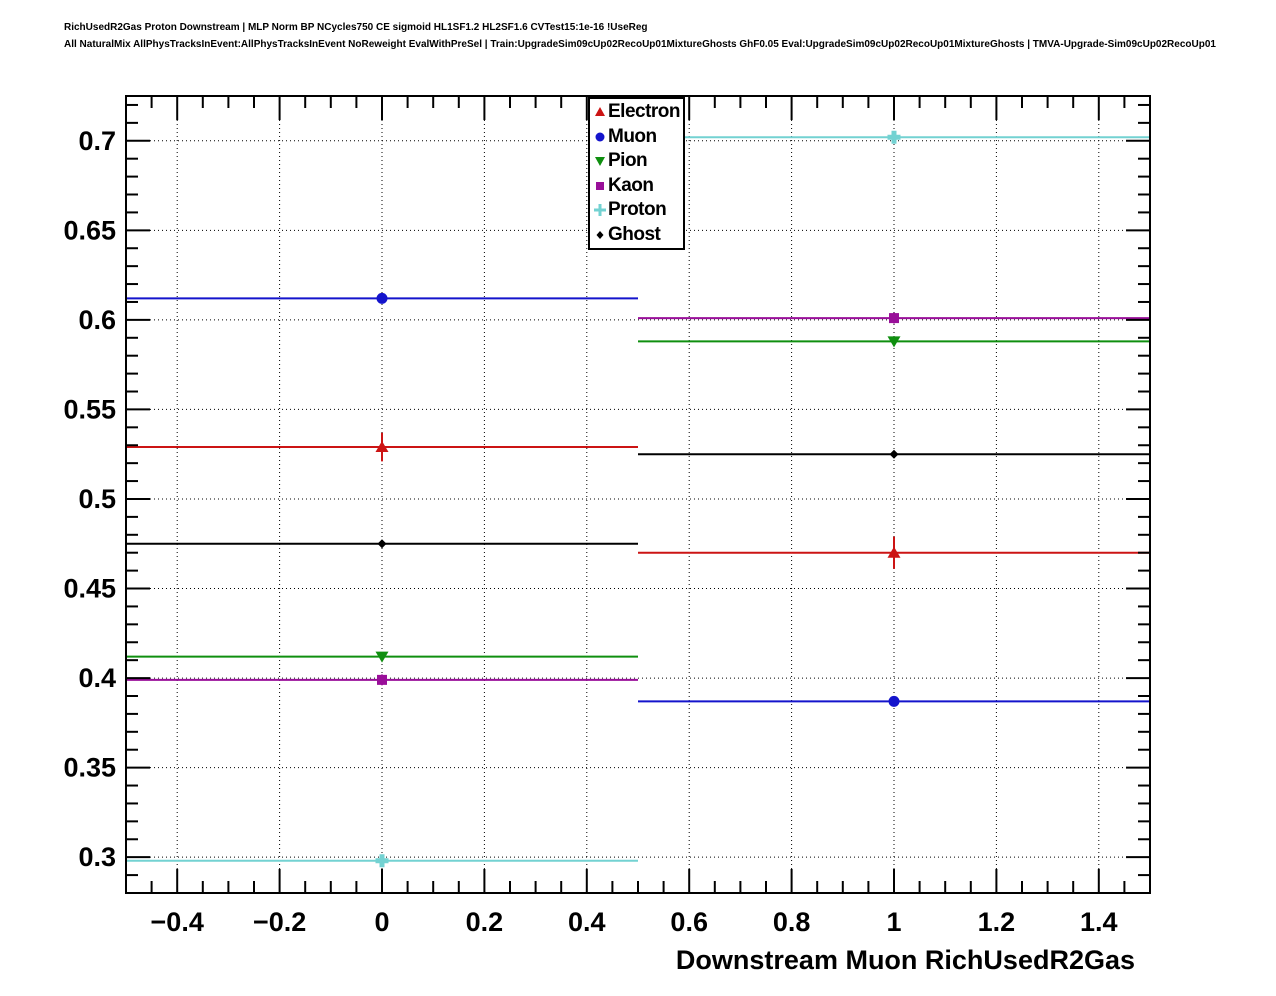  What do you see at coordinates (600, 210) in the screenshot?
I see `proton-marker-icon` at bounding box center [600, 210].